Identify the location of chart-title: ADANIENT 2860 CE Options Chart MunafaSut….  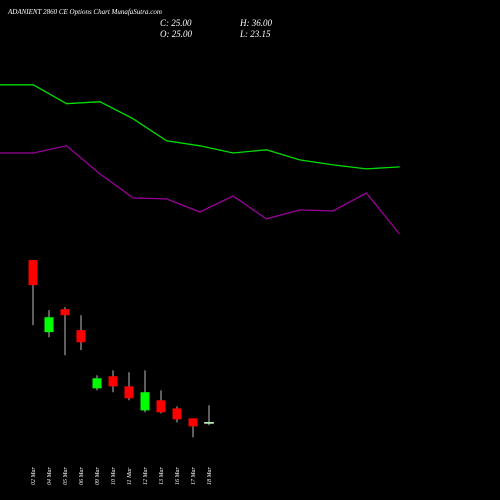
(84, 12).